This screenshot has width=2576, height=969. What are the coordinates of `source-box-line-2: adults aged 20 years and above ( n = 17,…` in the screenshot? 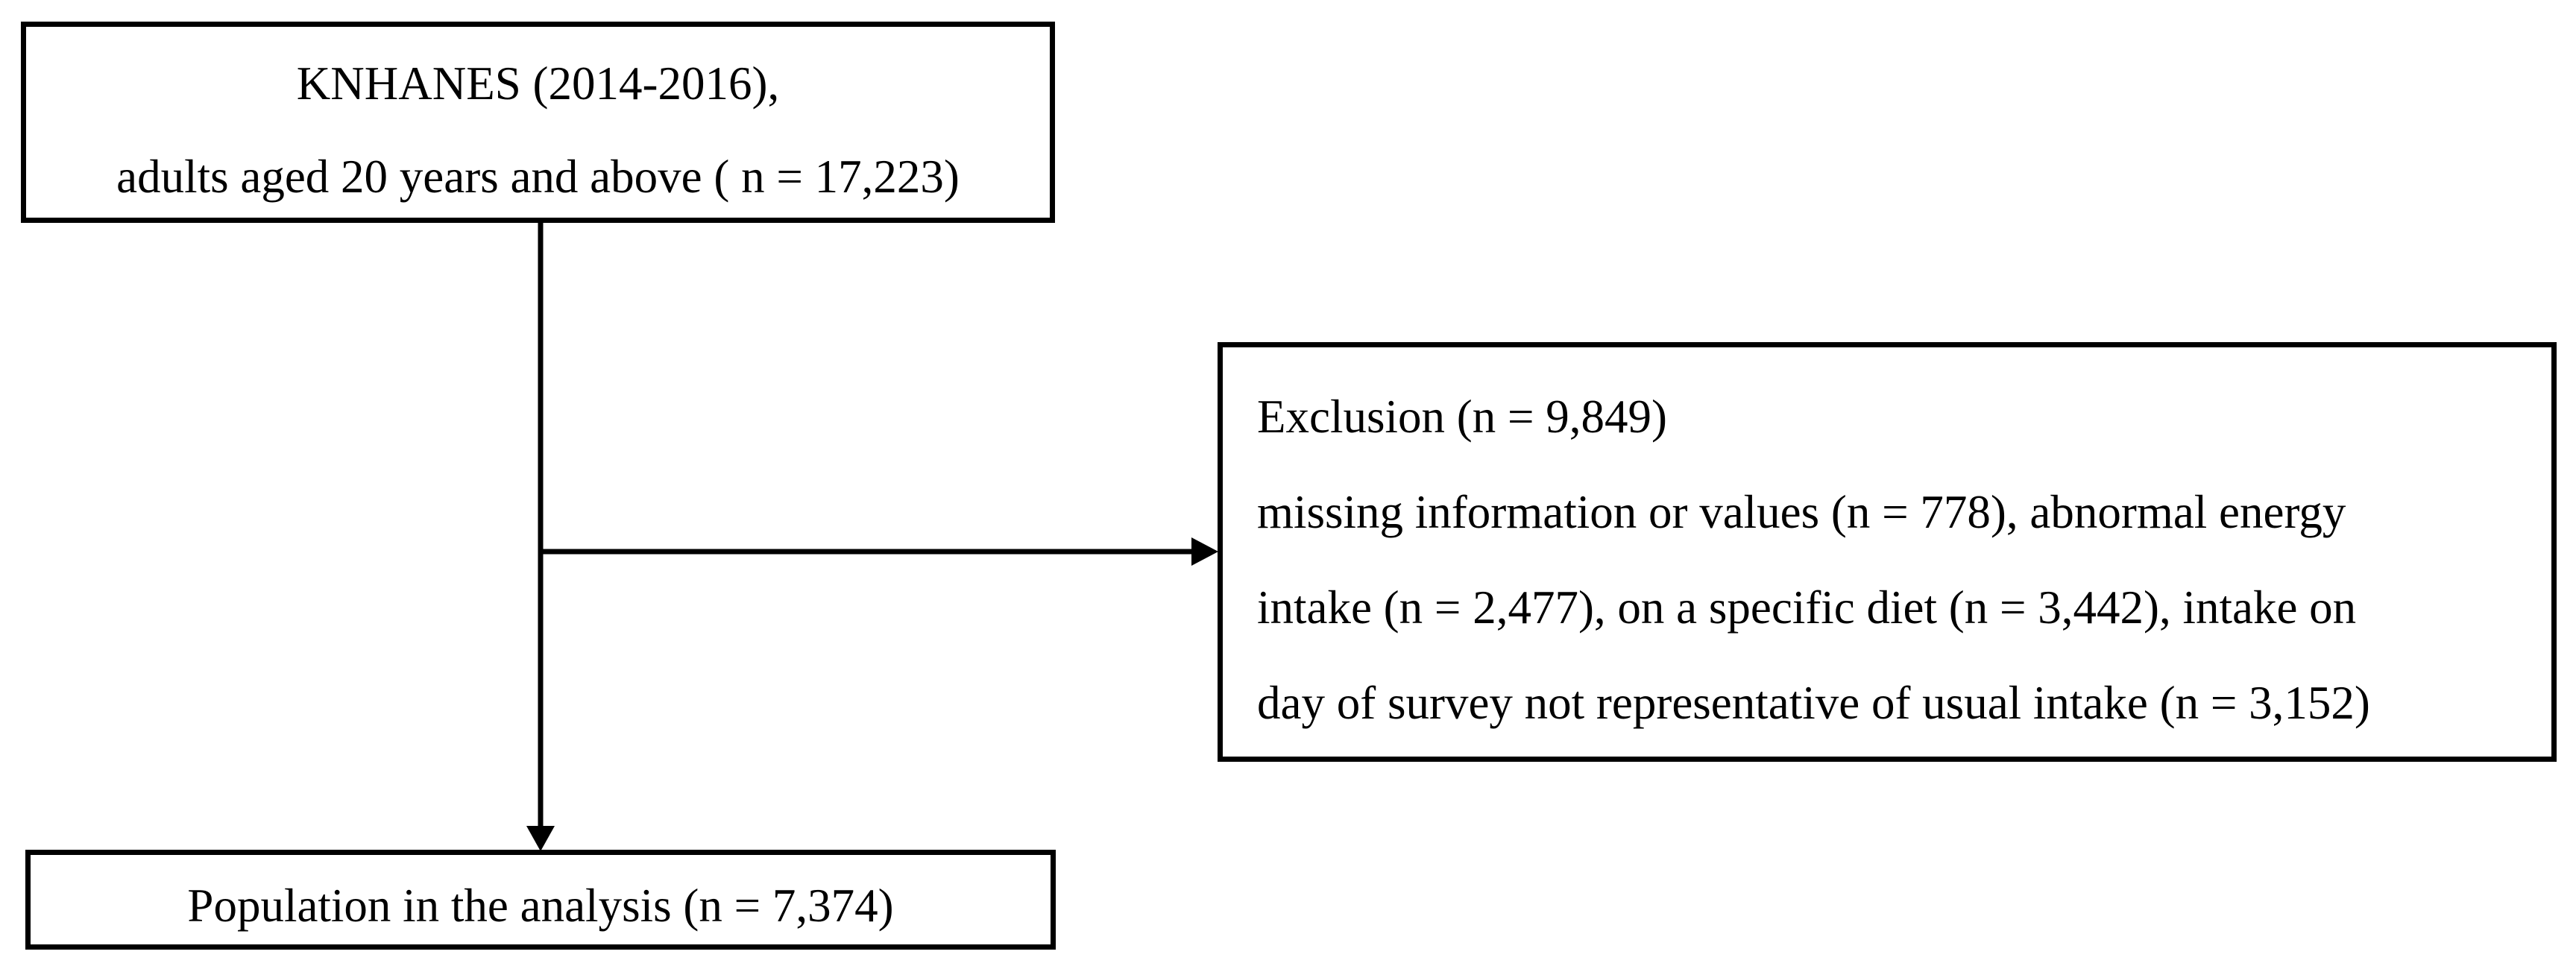 It's located at (538, 177).